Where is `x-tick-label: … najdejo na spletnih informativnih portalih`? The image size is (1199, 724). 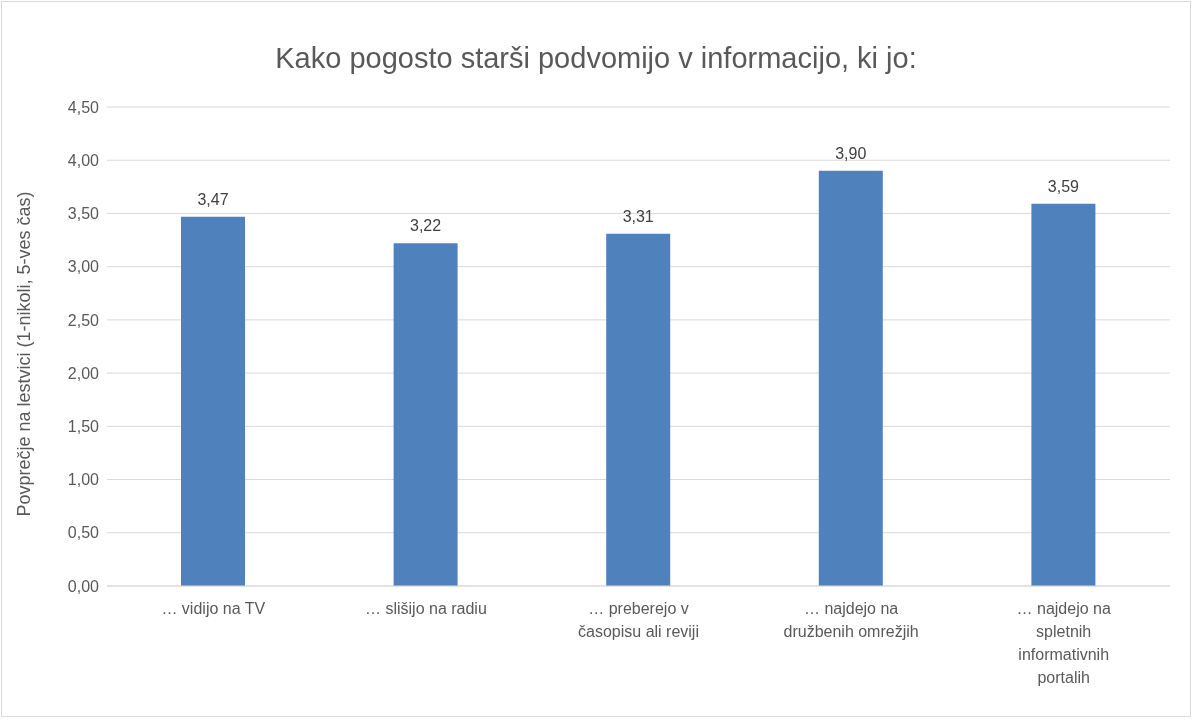 x-tick-label: … najdejo na spletnih informativnih portalih is located at coordinates (1063, 643).